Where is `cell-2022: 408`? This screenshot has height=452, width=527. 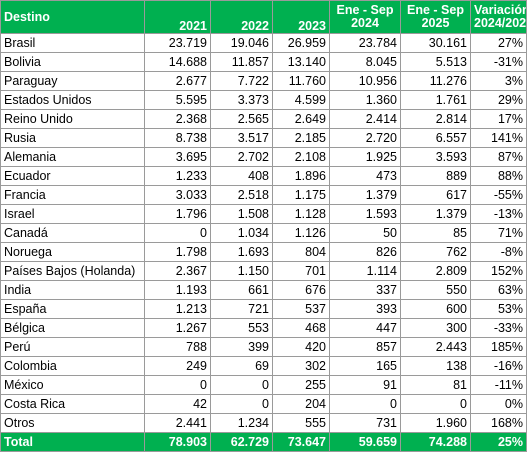 cell-2022: 408 is located at coordinates (241, 176).